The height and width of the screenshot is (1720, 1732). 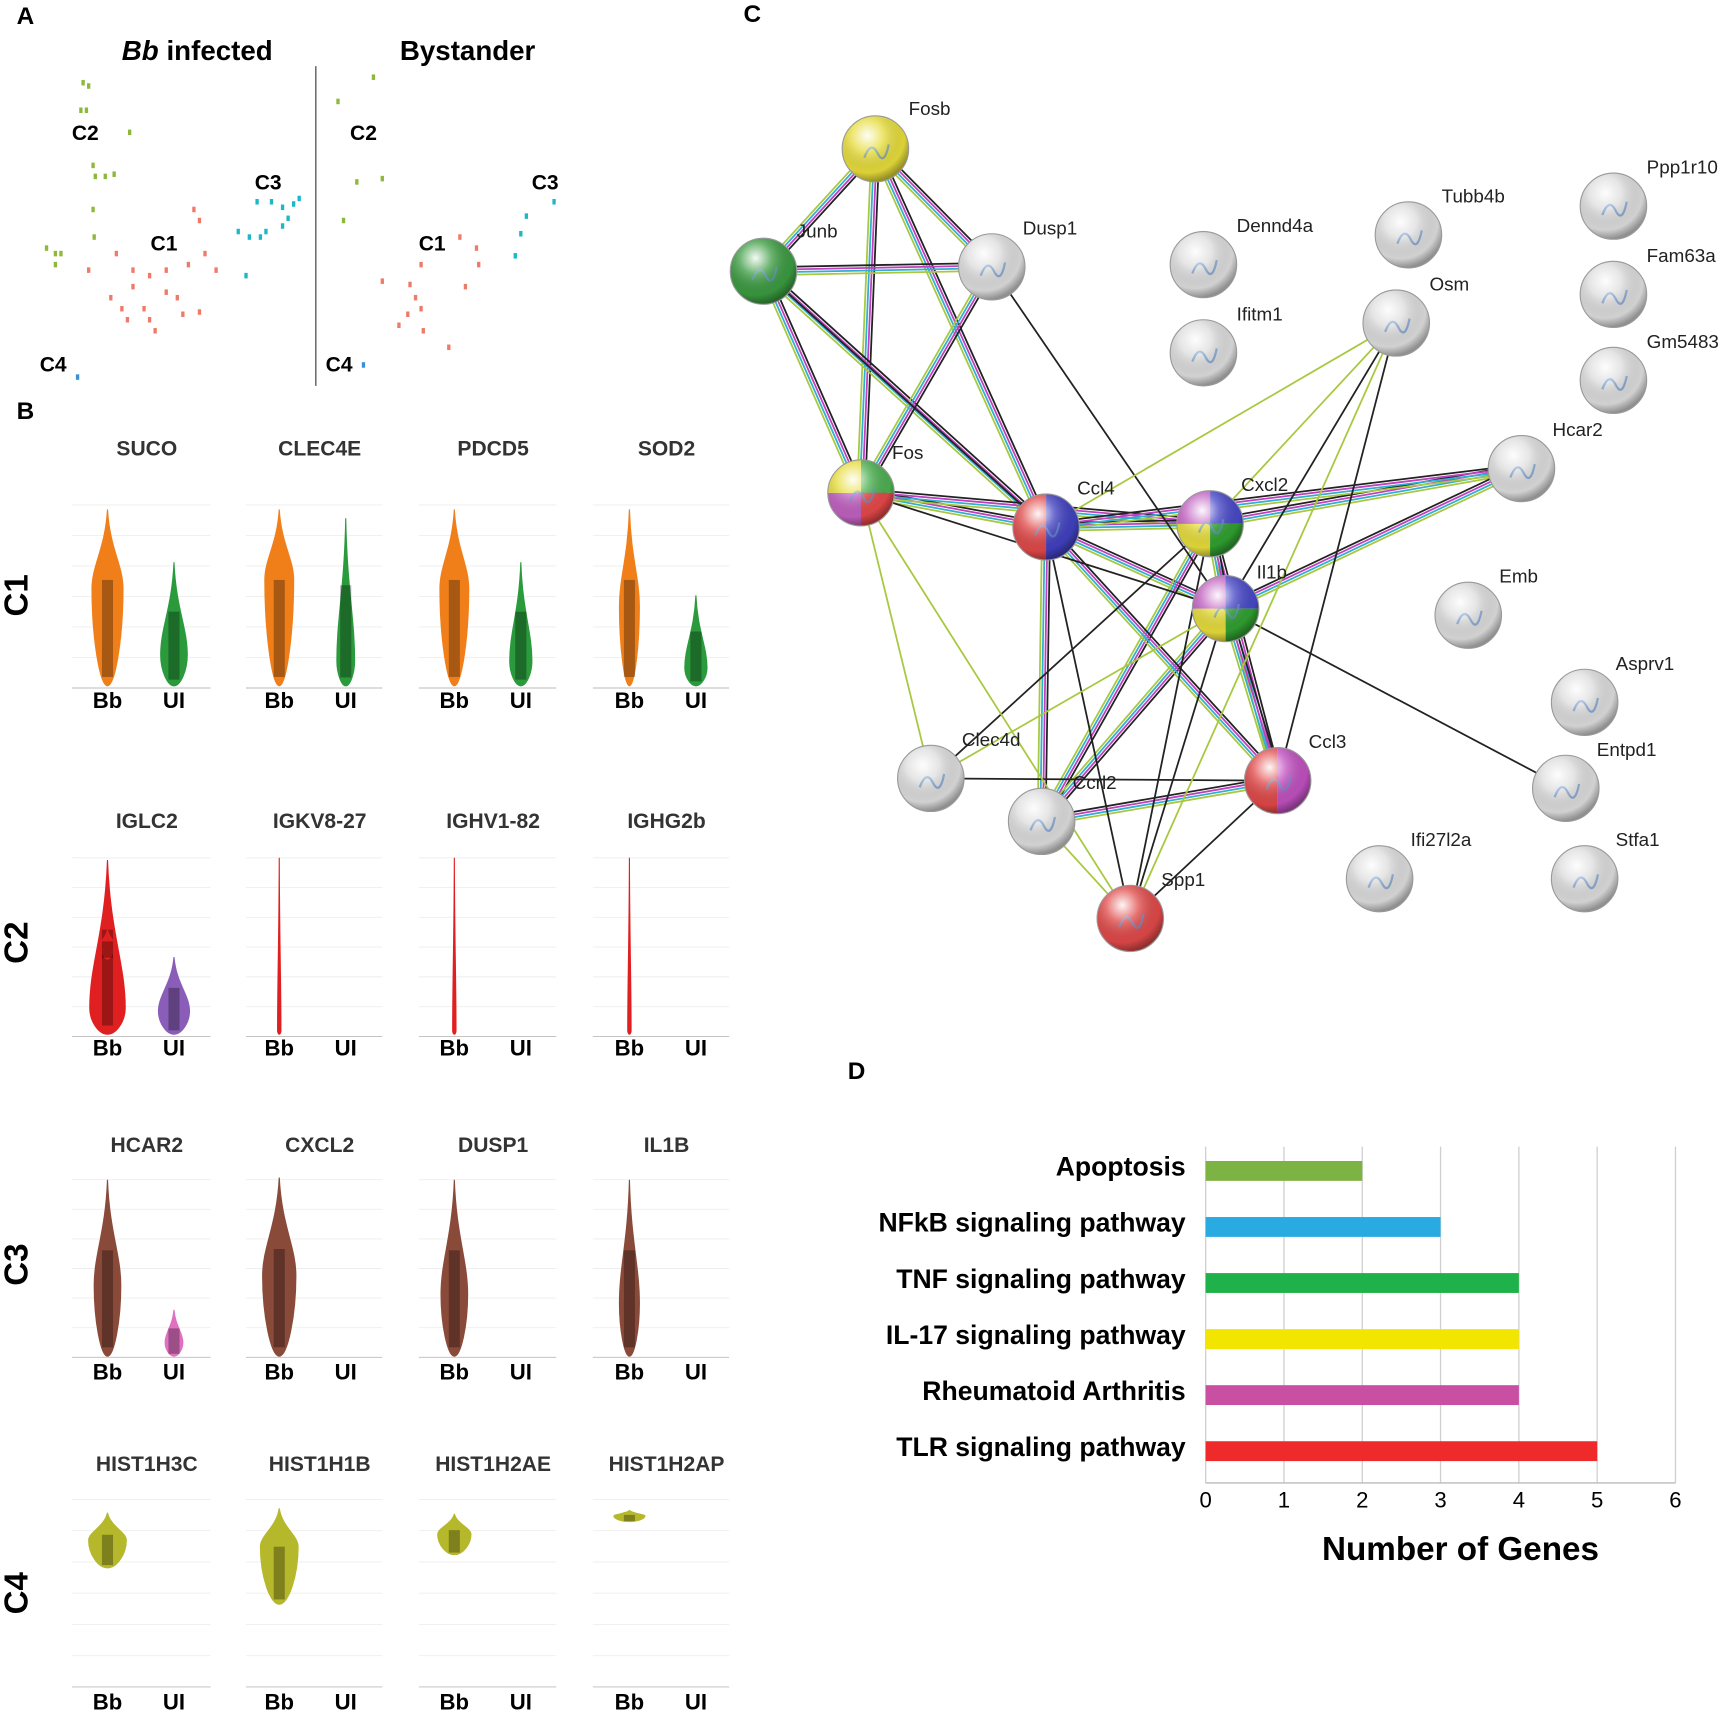 What do you see at coordinates (26, 16) in the screenshot?
I see `panel-label: A` at bounding box center [26, 16].